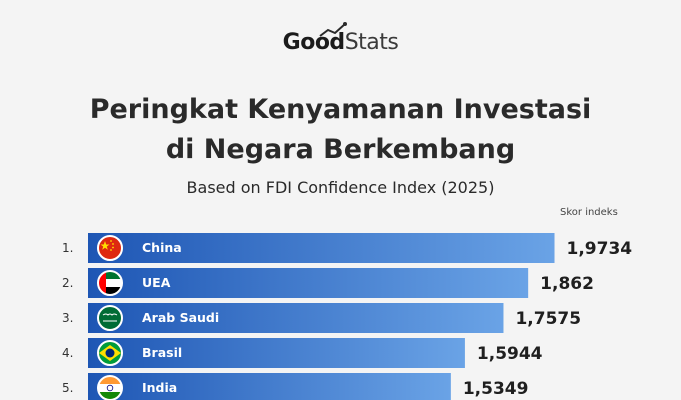 The width and height of the screenshot is (681, 400). I want to click on category-label: UEA, so click(156, 282).